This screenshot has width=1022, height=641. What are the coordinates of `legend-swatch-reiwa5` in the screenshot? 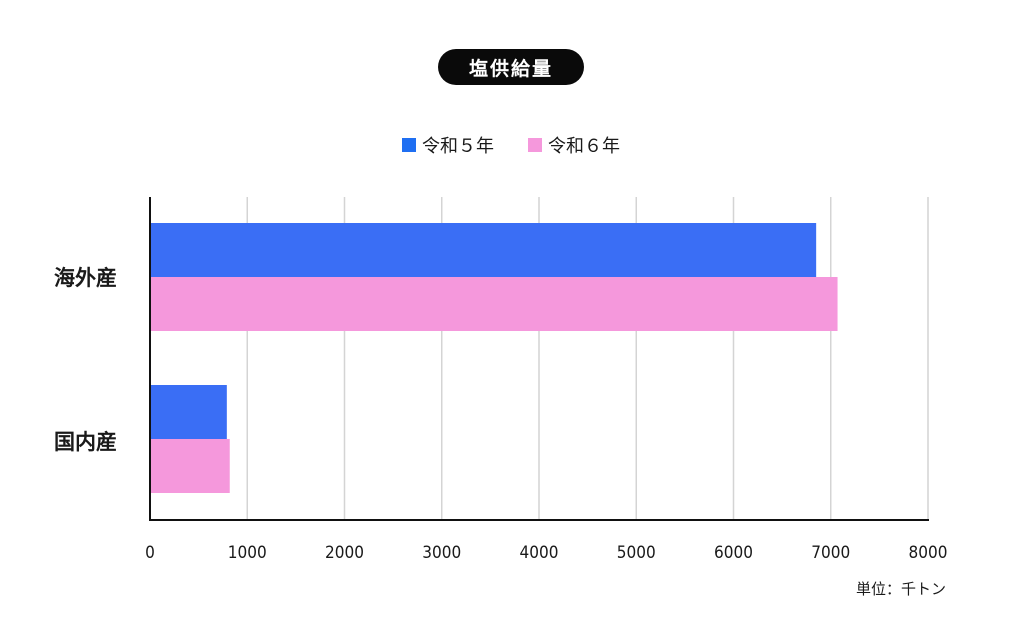 It's located at (409, 145).